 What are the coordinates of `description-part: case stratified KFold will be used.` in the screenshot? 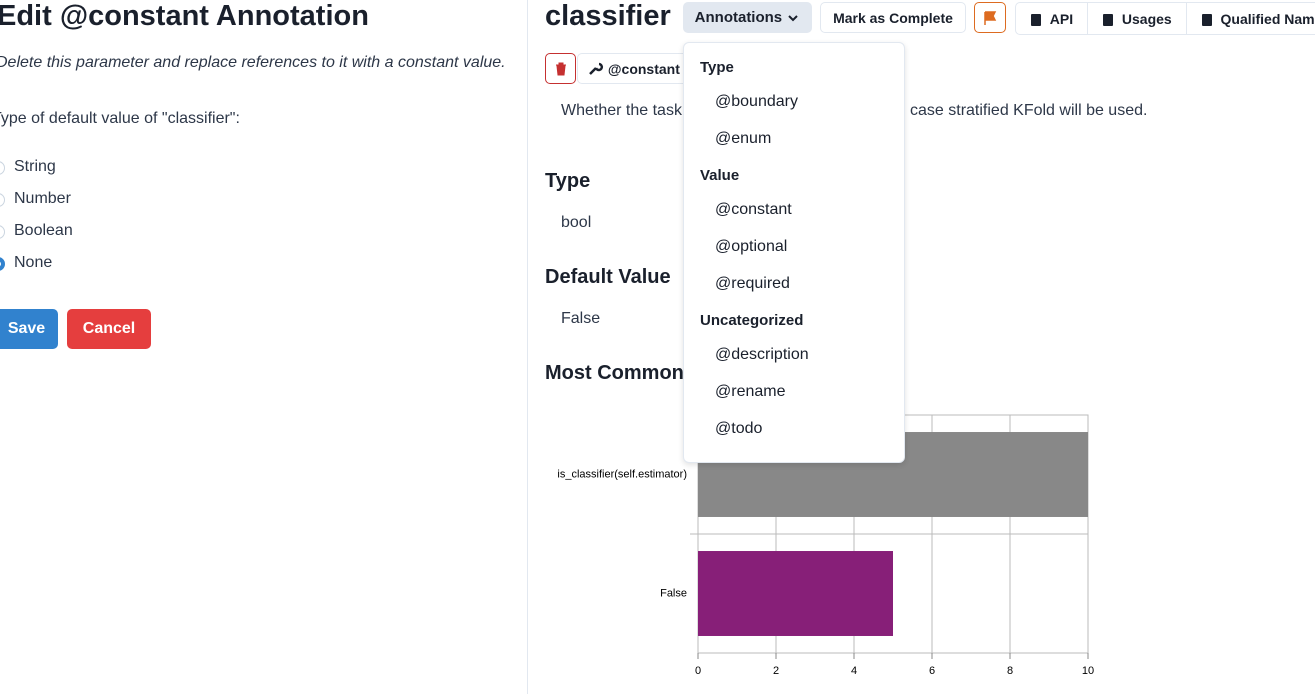 It's located at (1029, 110).